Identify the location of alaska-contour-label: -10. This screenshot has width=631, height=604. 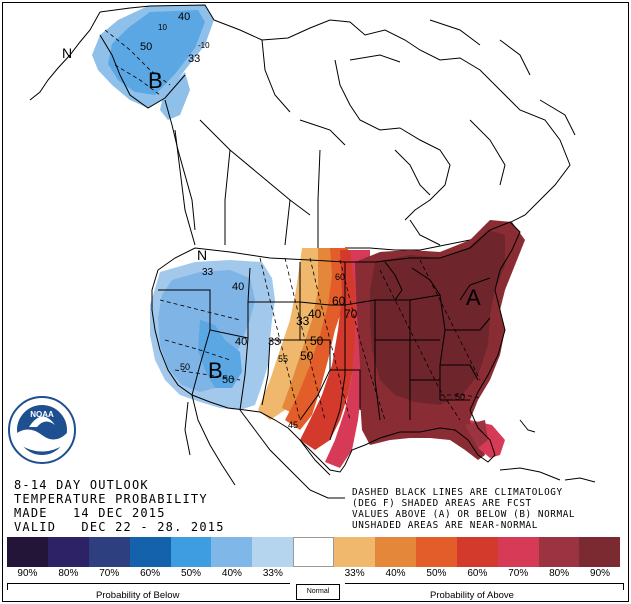
(204, 45).